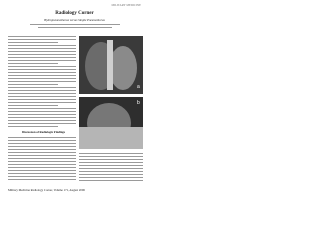 Image resolution: width=320 pixels, height=240 pixels. I want to click on title: Radiology Corner, so click(74, 13).